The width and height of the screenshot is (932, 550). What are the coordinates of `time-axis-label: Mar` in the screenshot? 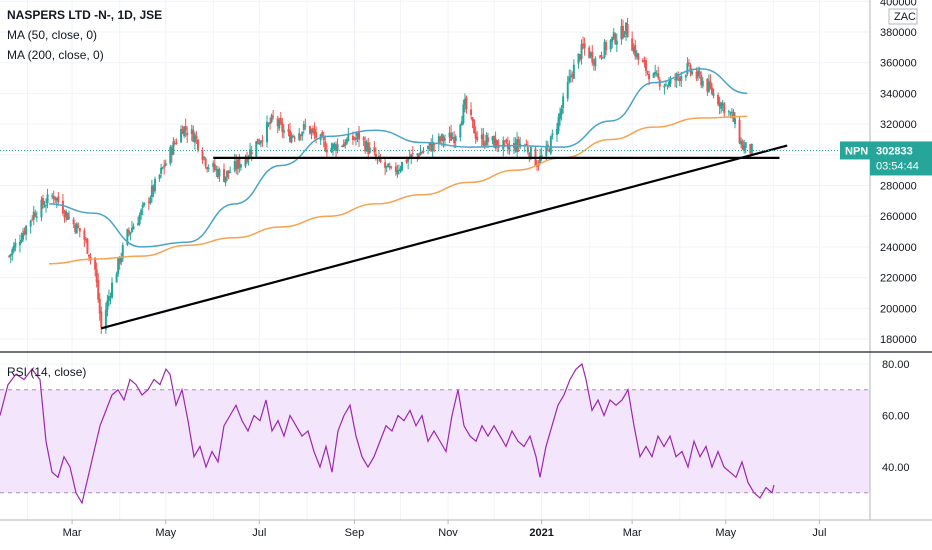 It's located at (72, 533).